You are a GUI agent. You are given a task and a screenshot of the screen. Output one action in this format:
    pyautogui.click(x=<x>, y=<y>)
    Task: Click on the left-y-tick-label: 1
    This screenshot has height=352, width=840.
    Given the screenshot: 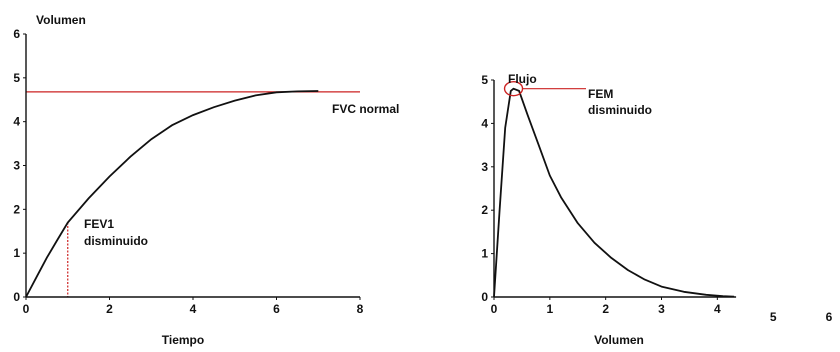 What is the action you would take?
    pyautogui.click(x=16, y=253)
    